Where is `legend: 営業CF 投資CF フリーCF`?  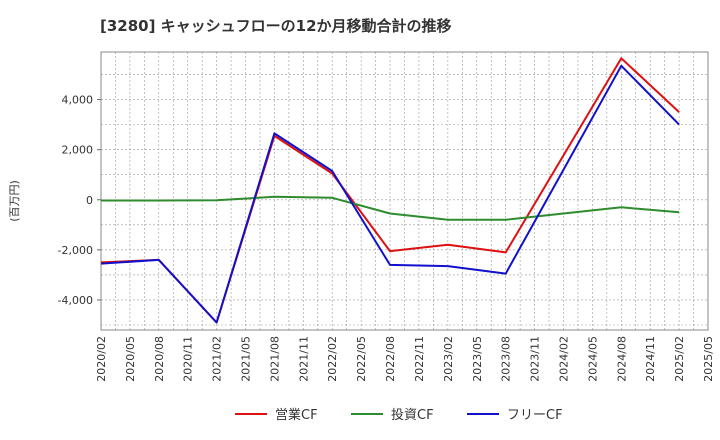 legend: 営業CF 投資CF フリーCF is located at coordinates (399, 415).